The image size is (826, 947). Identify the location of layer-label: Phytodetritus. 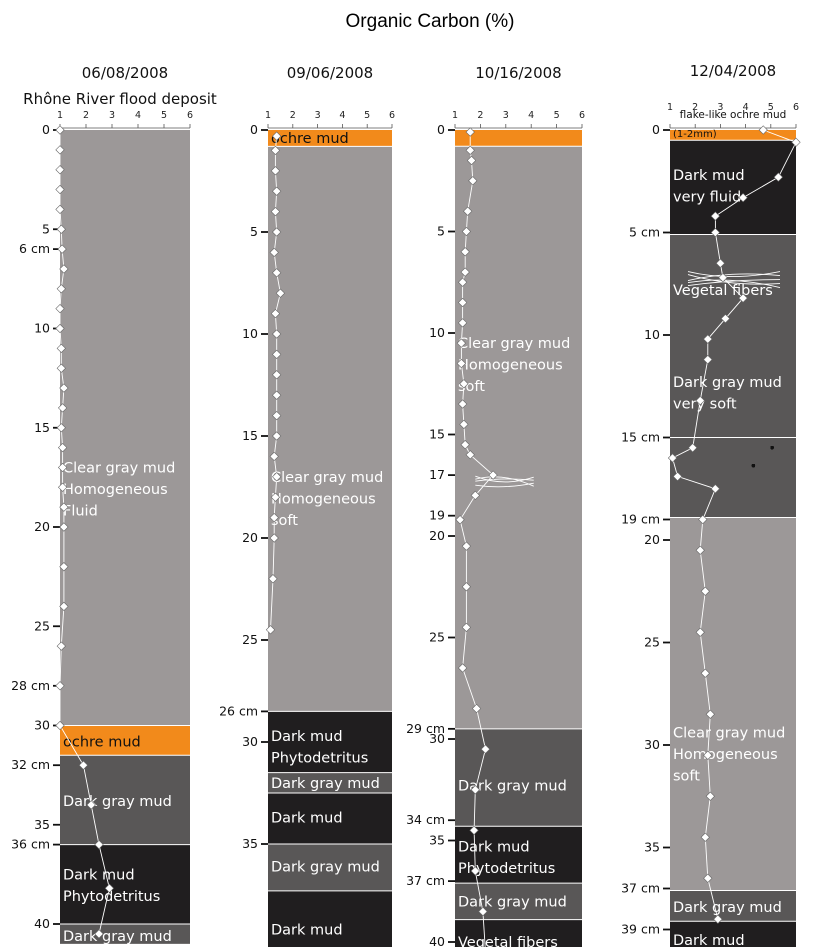
(506, 869).